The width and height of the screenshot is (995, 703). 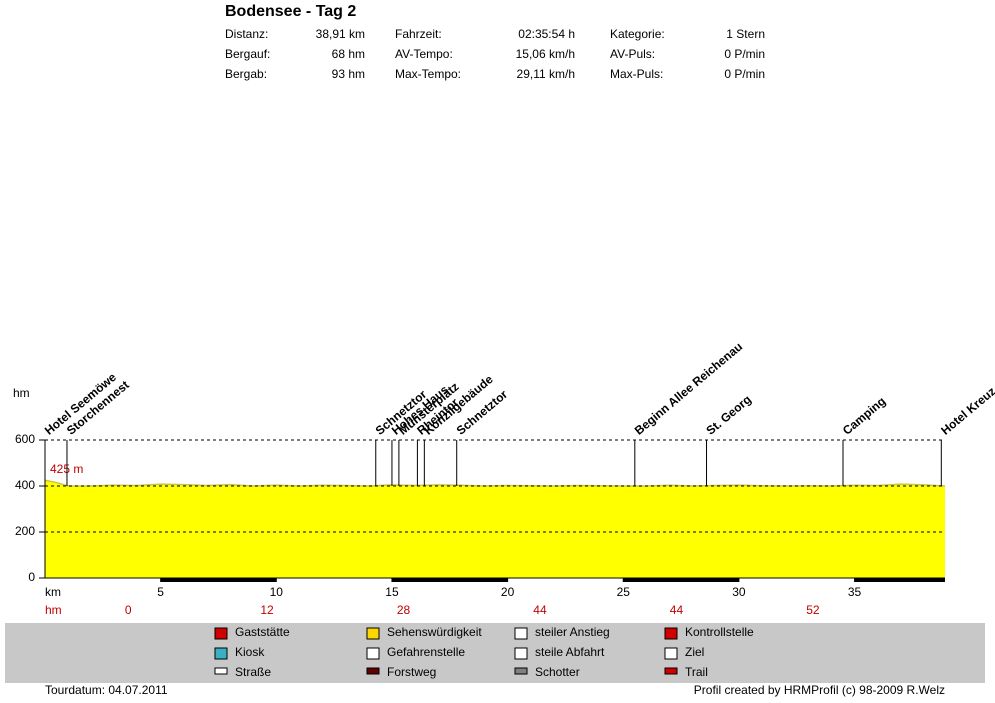 I want to click on legend-label: Gaststätte, so click(x=262, y=632).